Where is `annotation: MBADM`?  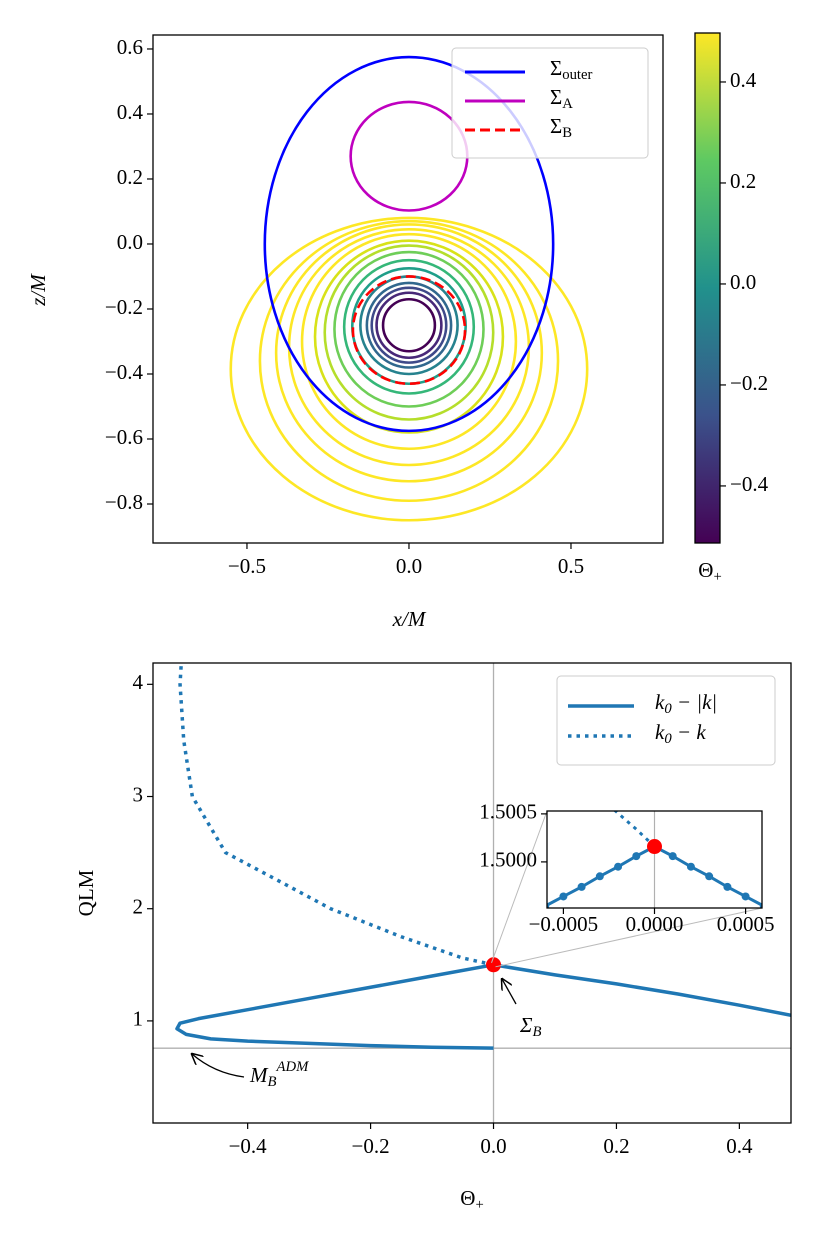 annotation: MBADM is located at coordinates (279, 1074).